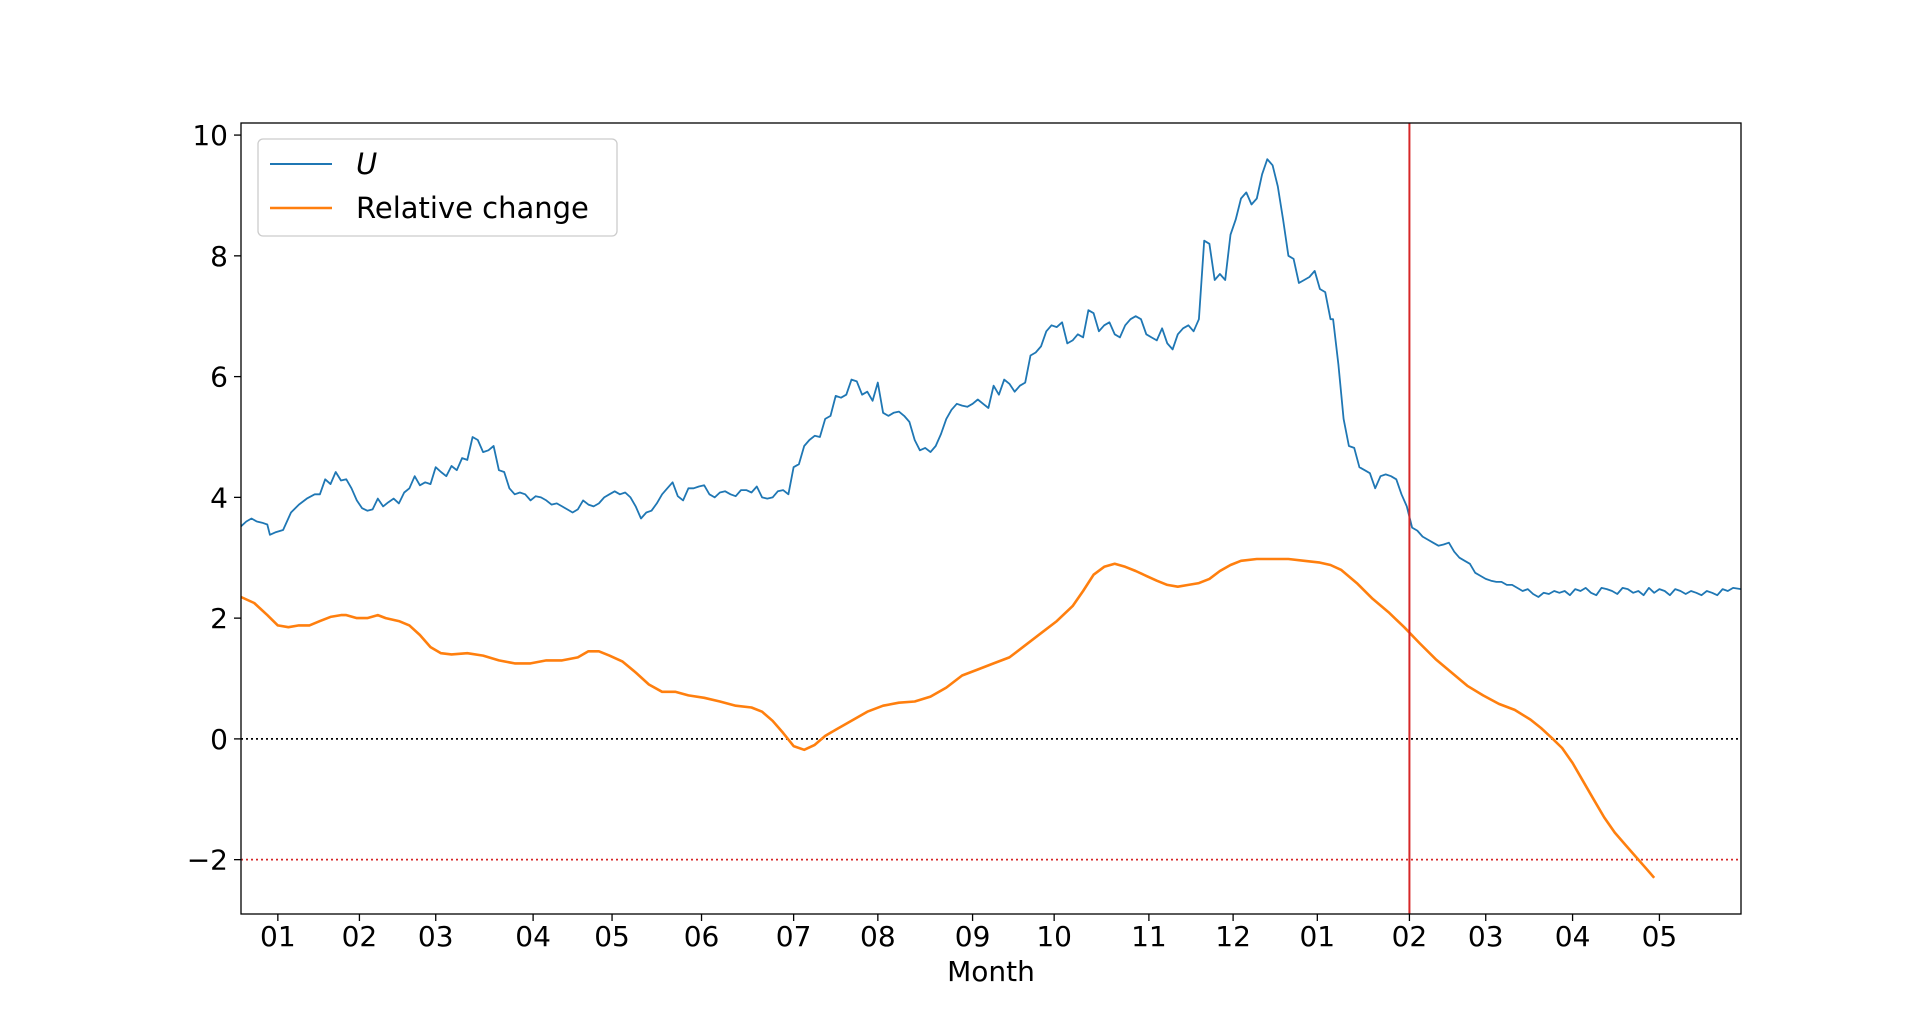 The height and width of the screenshot is (1018, 1920). Describe the element at coordinates (210, 135) in the screenshot. I see `y-tick-label: 10` at that location.